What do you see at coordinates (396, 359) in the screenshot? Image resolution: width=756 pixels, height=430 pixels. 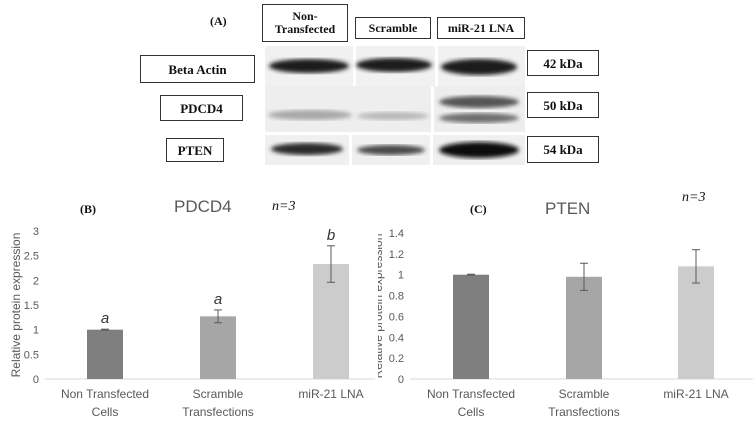 I see `y-tick-label: 0.2` at bounding box center [396, 359].